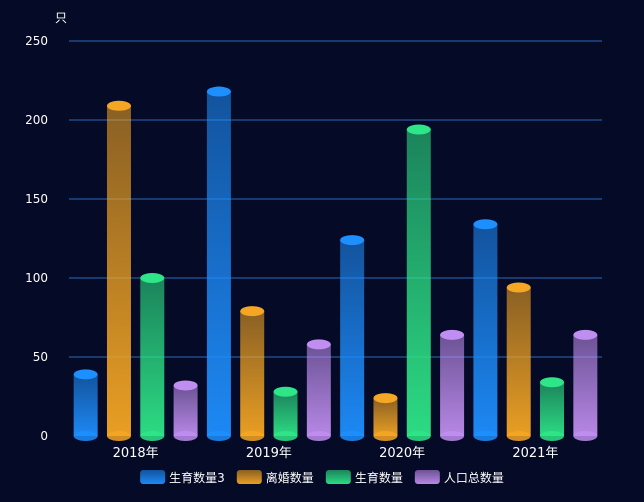 Image resolution: width=644 pixels, height=502 pixels. I want to click on y-axis-label: 只, so click(61, 18).